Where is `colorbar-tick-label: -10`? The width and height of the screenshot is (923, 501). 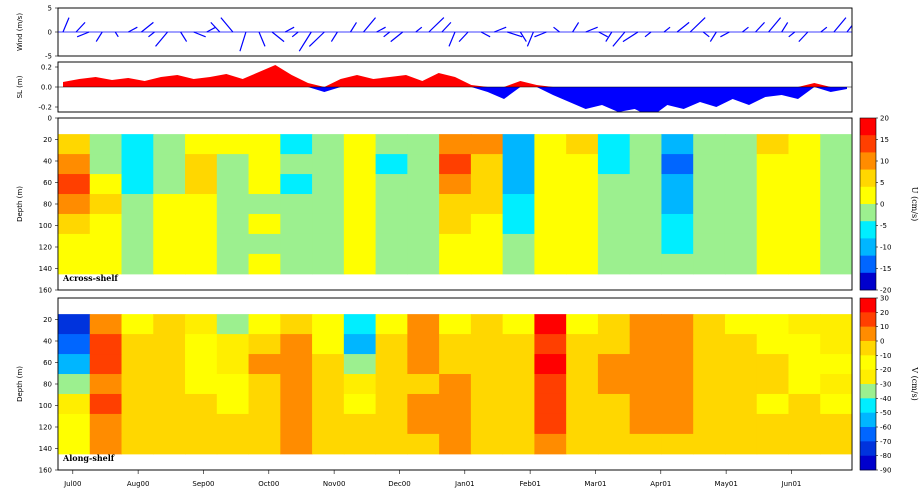 colorbar-tick-label: -10 is located at coordinates (885, 356).